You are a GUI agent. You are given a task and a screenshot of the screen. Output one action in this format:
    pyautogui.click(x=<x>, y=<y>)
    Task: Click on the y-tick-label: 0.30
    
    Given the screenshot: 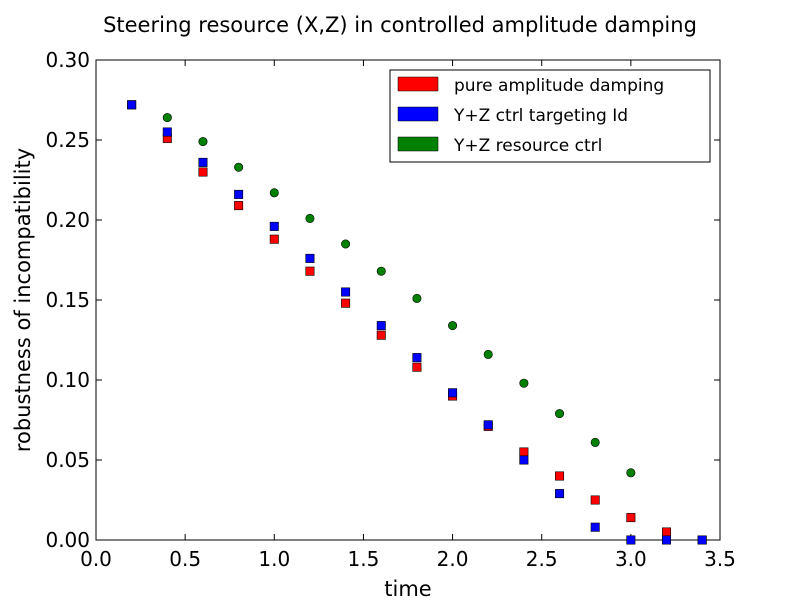 What is the action you would take?
    pyautogui.click(x=67, y=60)
    